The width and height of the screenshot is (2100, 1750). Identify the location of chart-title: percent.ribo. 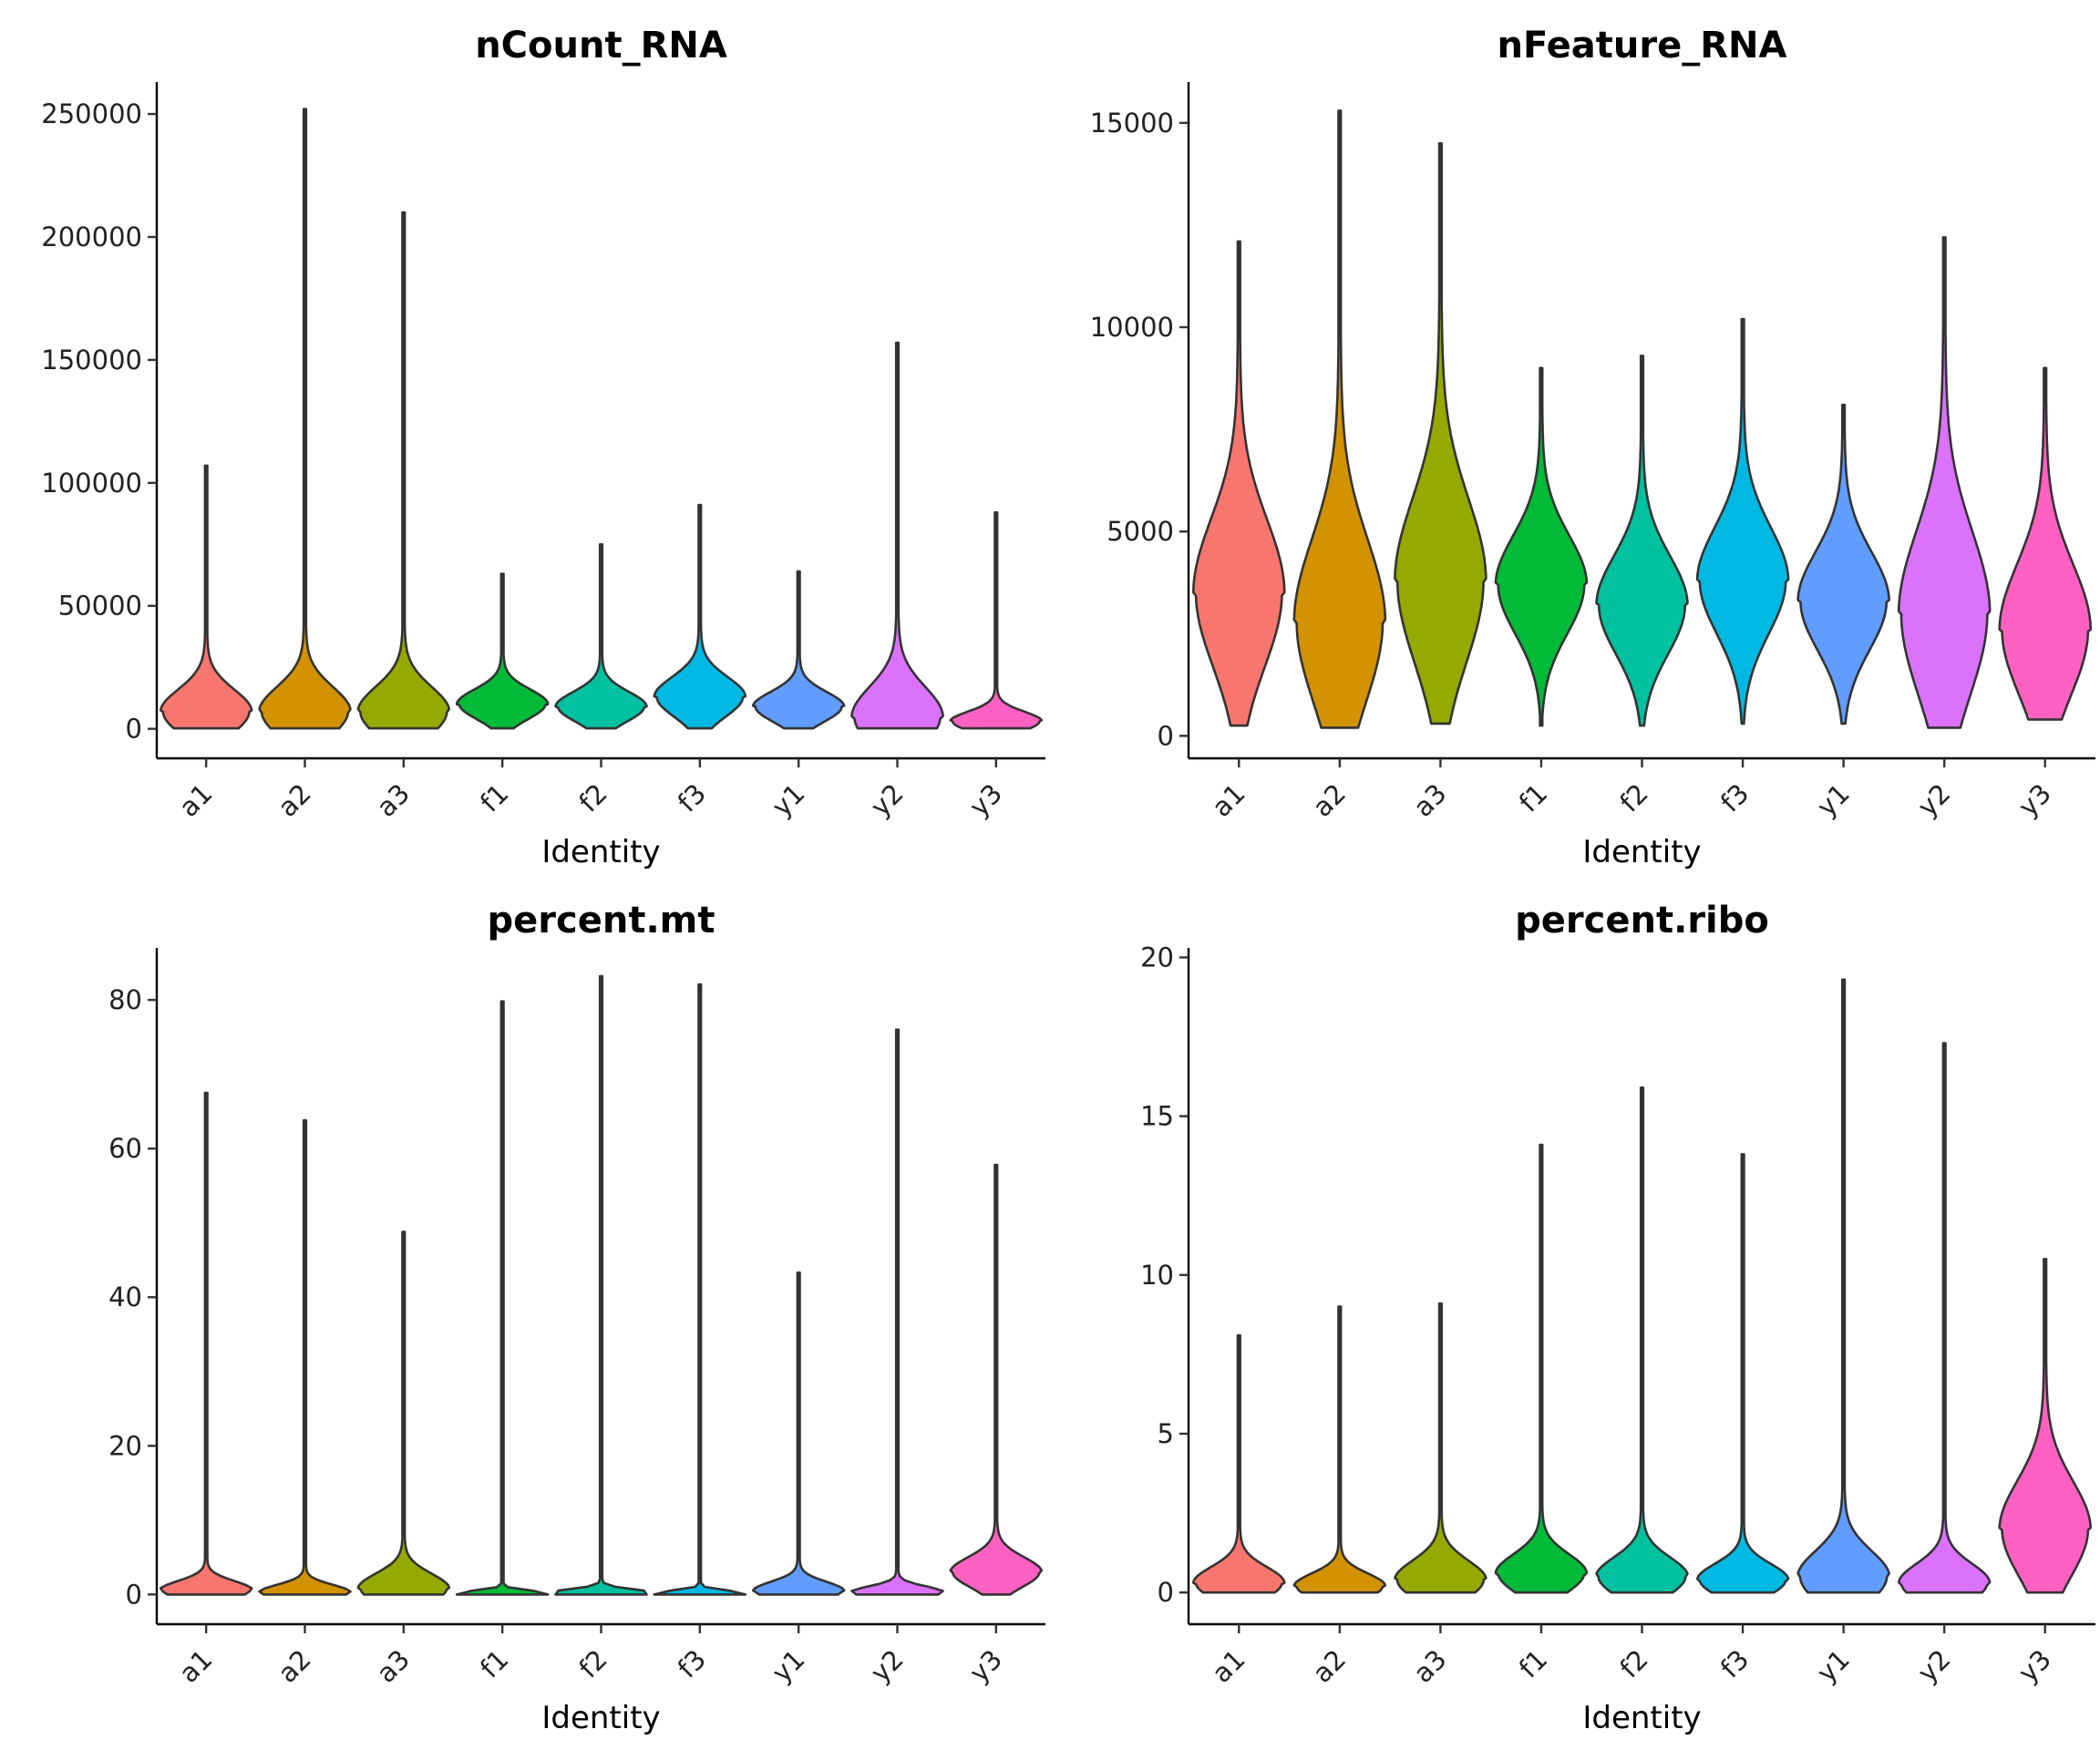
(1642, 921).